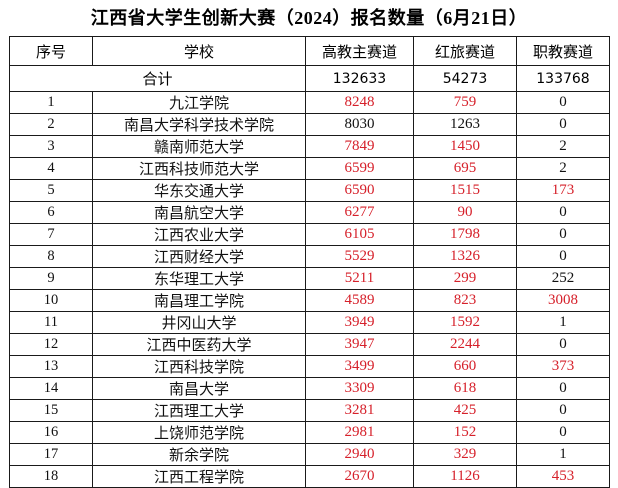  Describe the element at coordinates (465, 454) in the screenshot. I see `cell-red-track: 329` at that location.